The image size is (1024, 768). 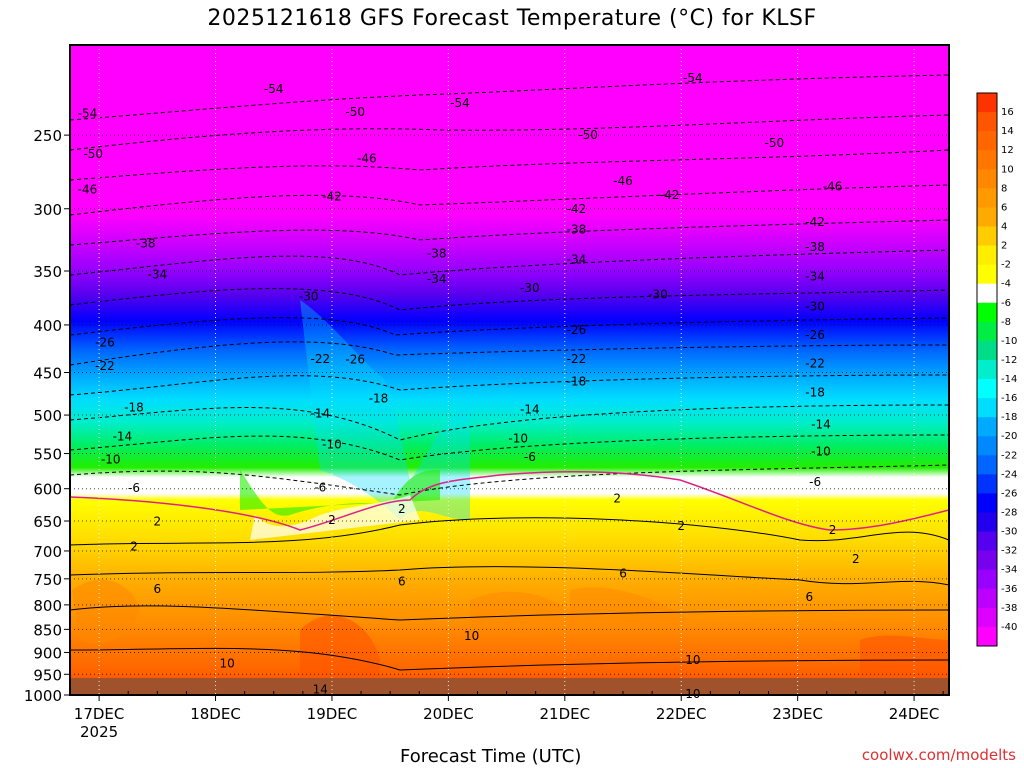 I want to click on colorbar-label: -16, so click(x=1009, y=398).